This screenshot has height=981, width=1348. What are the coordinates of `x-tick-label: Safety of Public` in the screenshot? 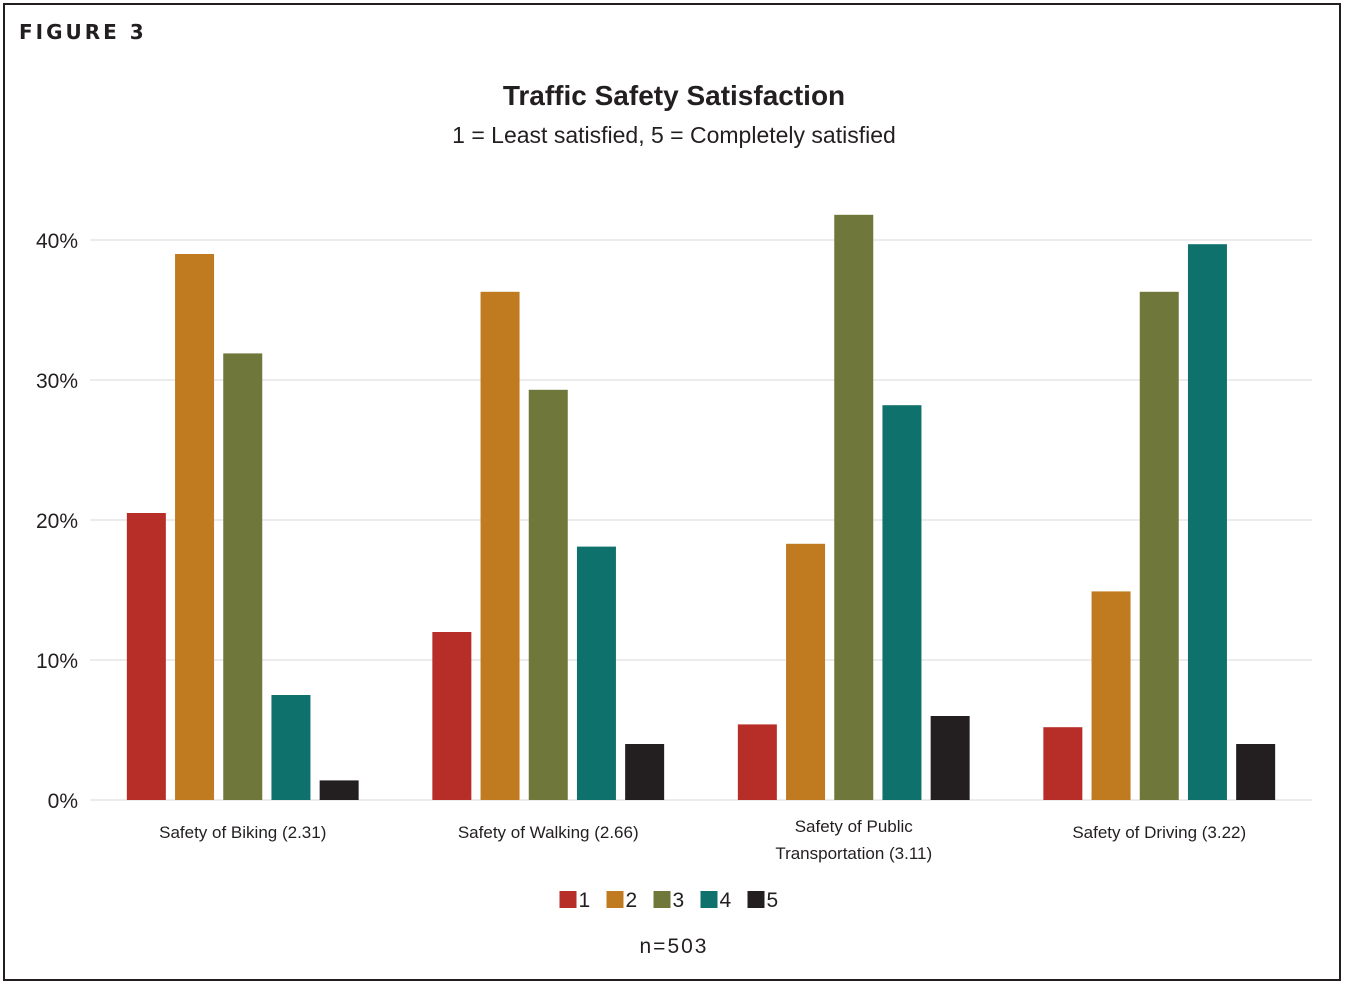 It's located at (854, 826).